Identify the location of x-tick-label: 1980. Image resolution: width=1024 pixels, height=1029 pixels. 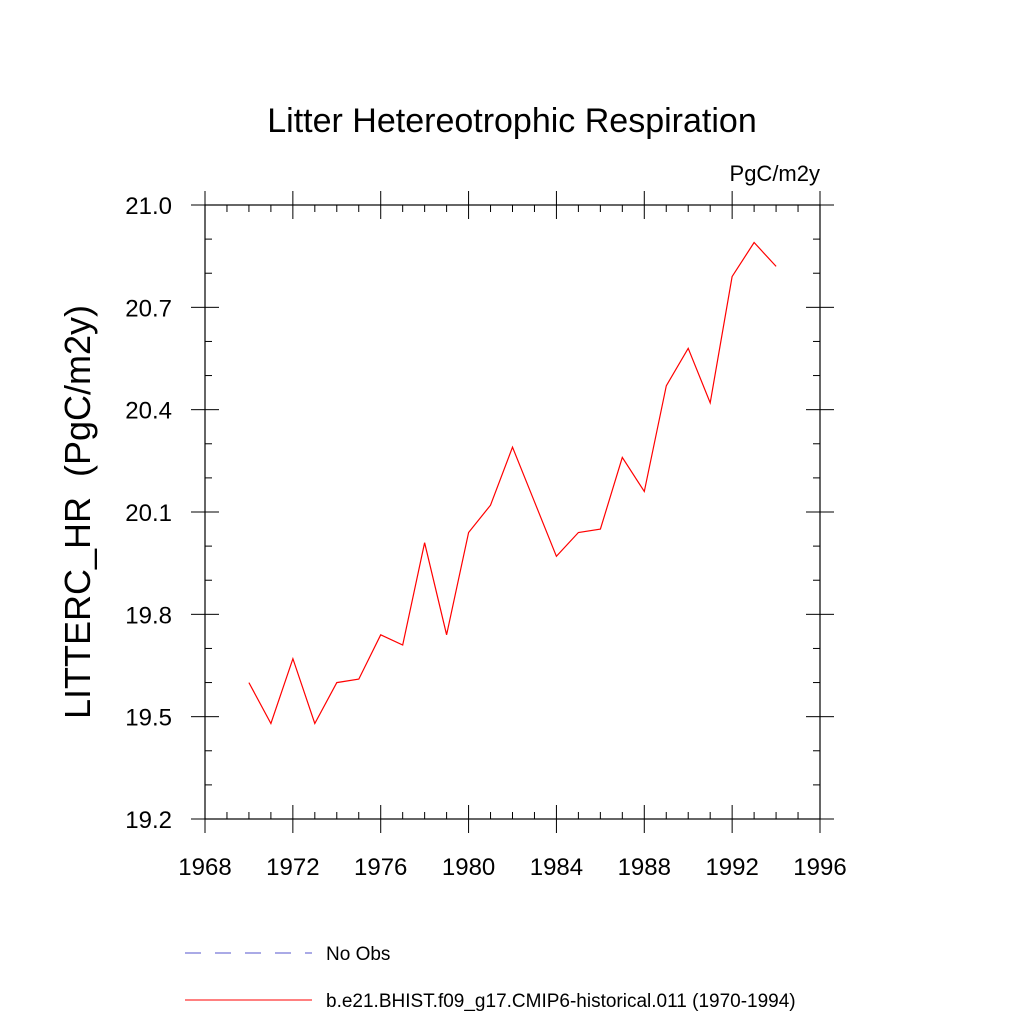
(468, 867).